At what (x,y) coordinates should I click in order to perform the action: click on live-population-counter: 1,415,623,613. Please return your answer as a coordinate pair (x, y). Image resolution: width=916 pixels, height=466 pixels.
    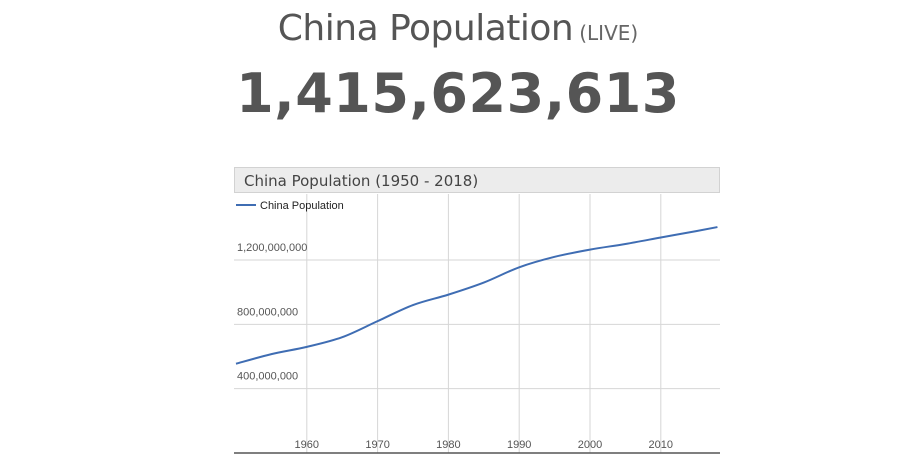
    Looking at the image, I should click on (458, 93).